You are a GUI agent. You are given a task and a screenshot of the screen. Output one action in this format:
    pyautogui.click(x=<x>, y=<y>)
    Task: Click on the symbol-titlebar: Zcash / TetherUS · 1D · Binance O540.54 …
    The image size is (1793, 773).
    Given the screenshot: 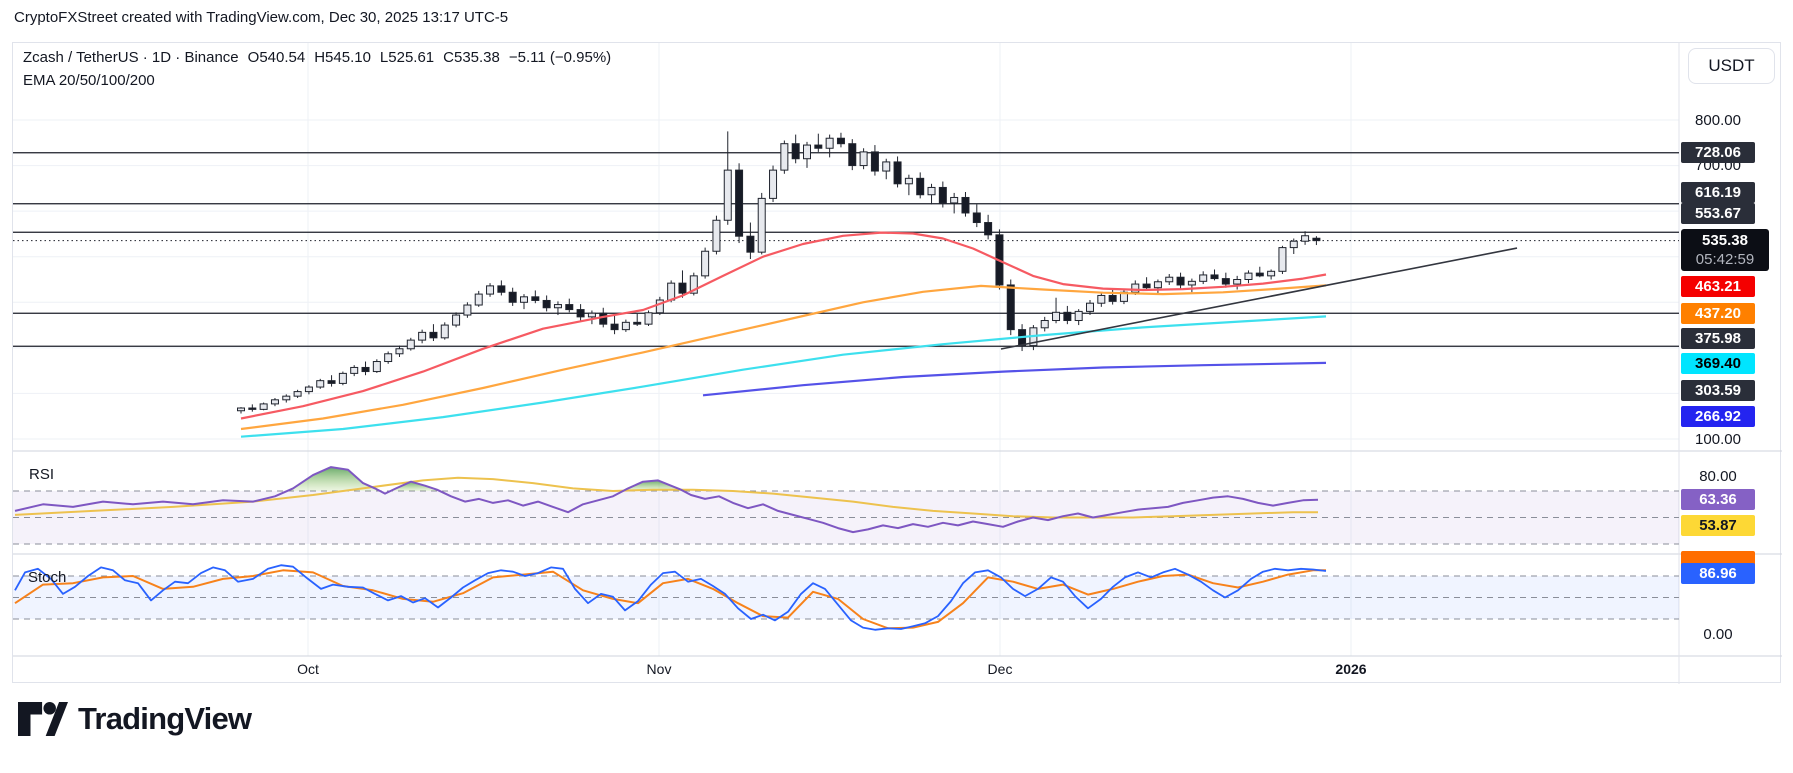 What is the action you would take?
    pyautogui.click(x=317, y=57)
    